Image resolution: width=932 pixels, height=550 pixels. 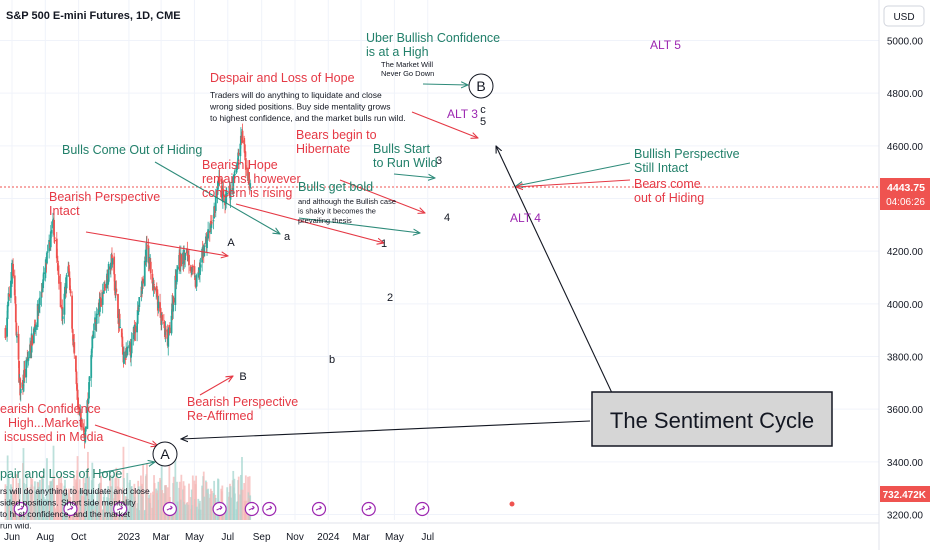 What do you see at coordinates (332, 360) in the screenshot?
I see `wave-b-lower-label: b` at bounding box center [332, 360].